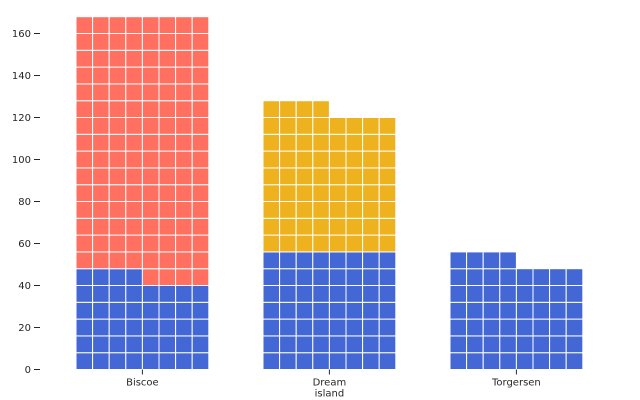 The image size is (640, 400). What do you see at coordinates (330, 389) in the screenshot?
I see `x-tick-label: Dream island` at bounding box center [330, 389].